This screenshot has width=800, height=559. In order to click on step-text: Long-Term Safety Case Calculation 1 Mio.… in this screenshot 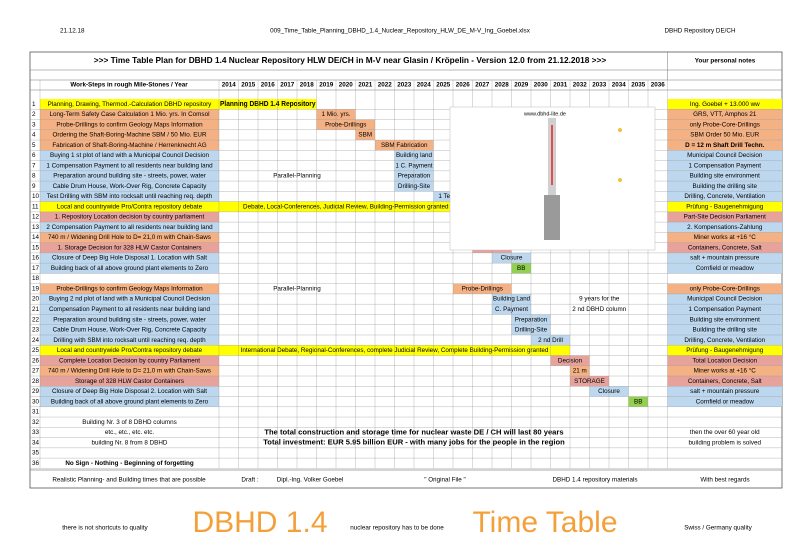, I will do `click(130, 114)`.